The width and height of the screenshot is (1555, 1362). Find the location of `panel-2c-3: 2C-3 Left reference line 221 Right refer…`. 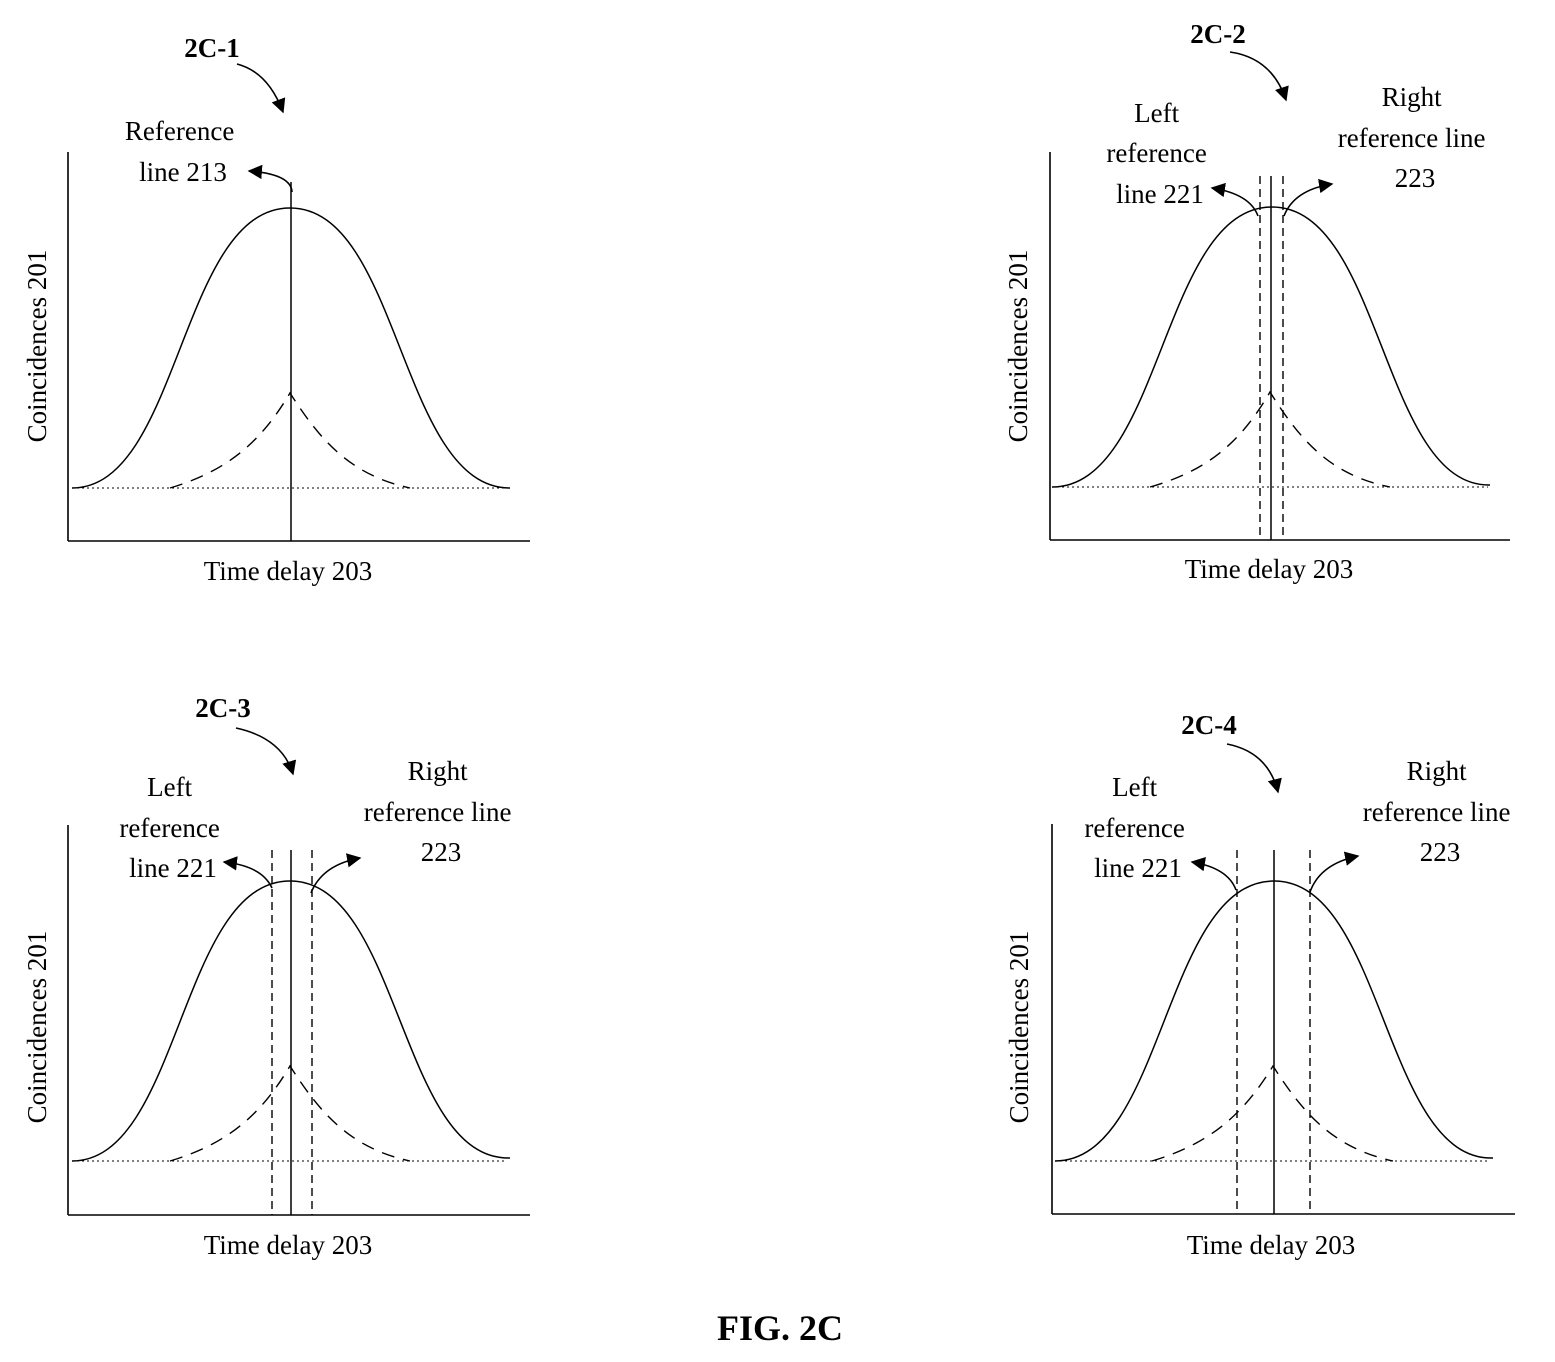

panel-2c-3: 2C-3 Left reference line 221 Right refer… is located at coordinates (276, 976).